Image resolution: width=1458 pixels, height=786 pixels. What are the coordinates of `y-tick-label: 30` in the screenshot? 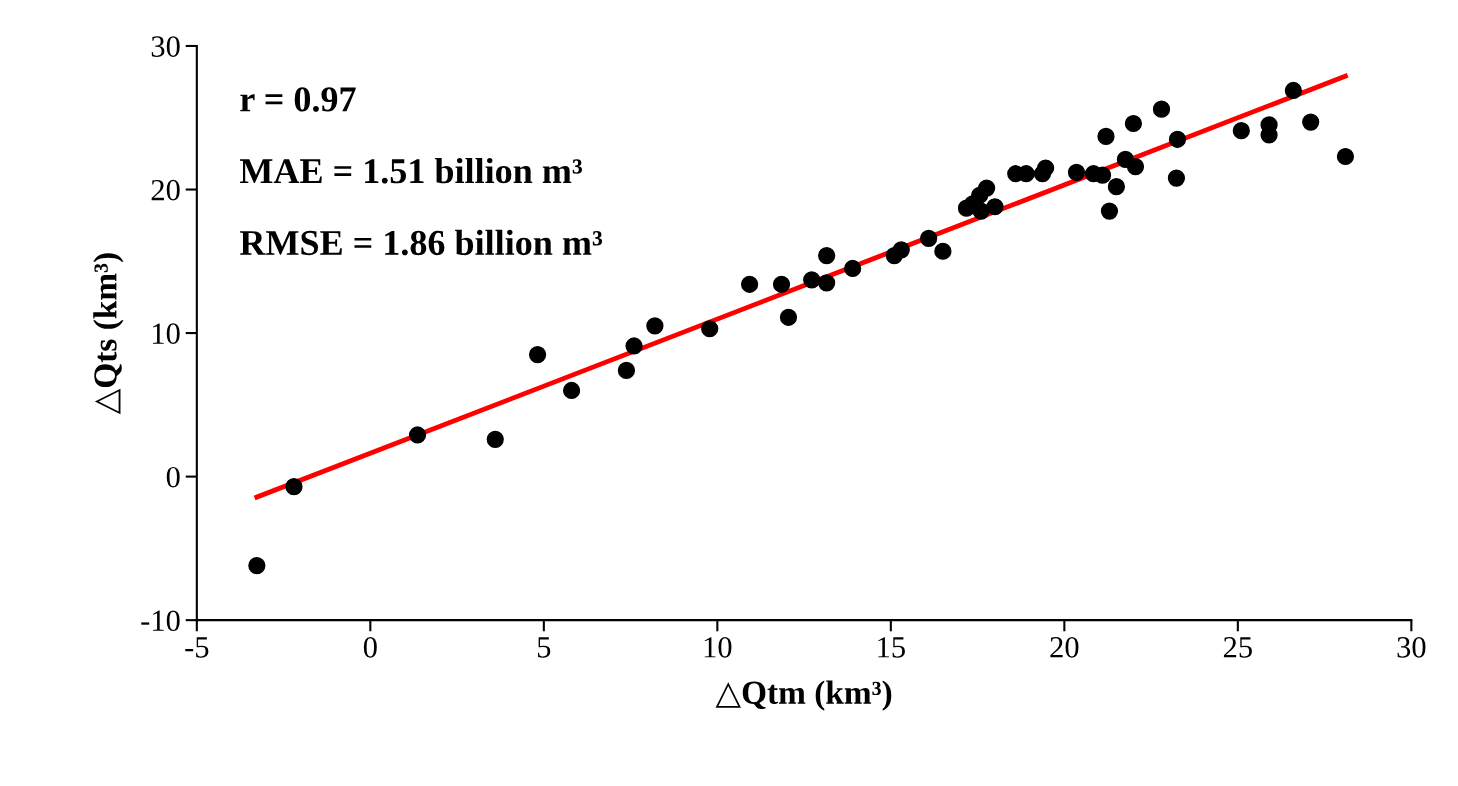 It's located at (165, 46).